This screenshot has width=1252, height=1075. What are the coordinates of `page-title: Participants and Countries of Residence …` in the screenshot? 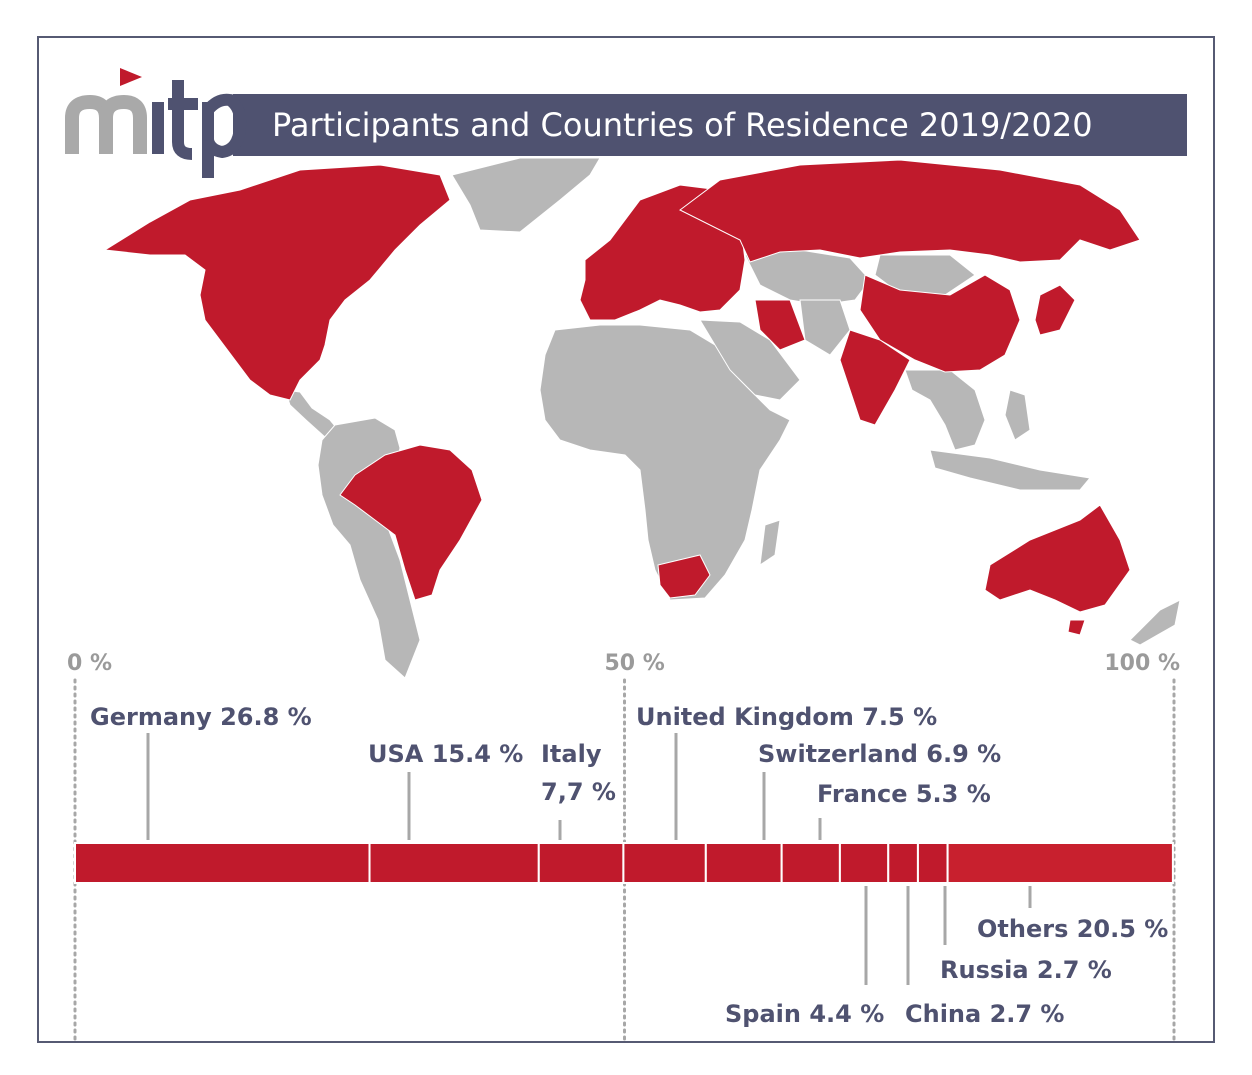 It's located at (682, 125).